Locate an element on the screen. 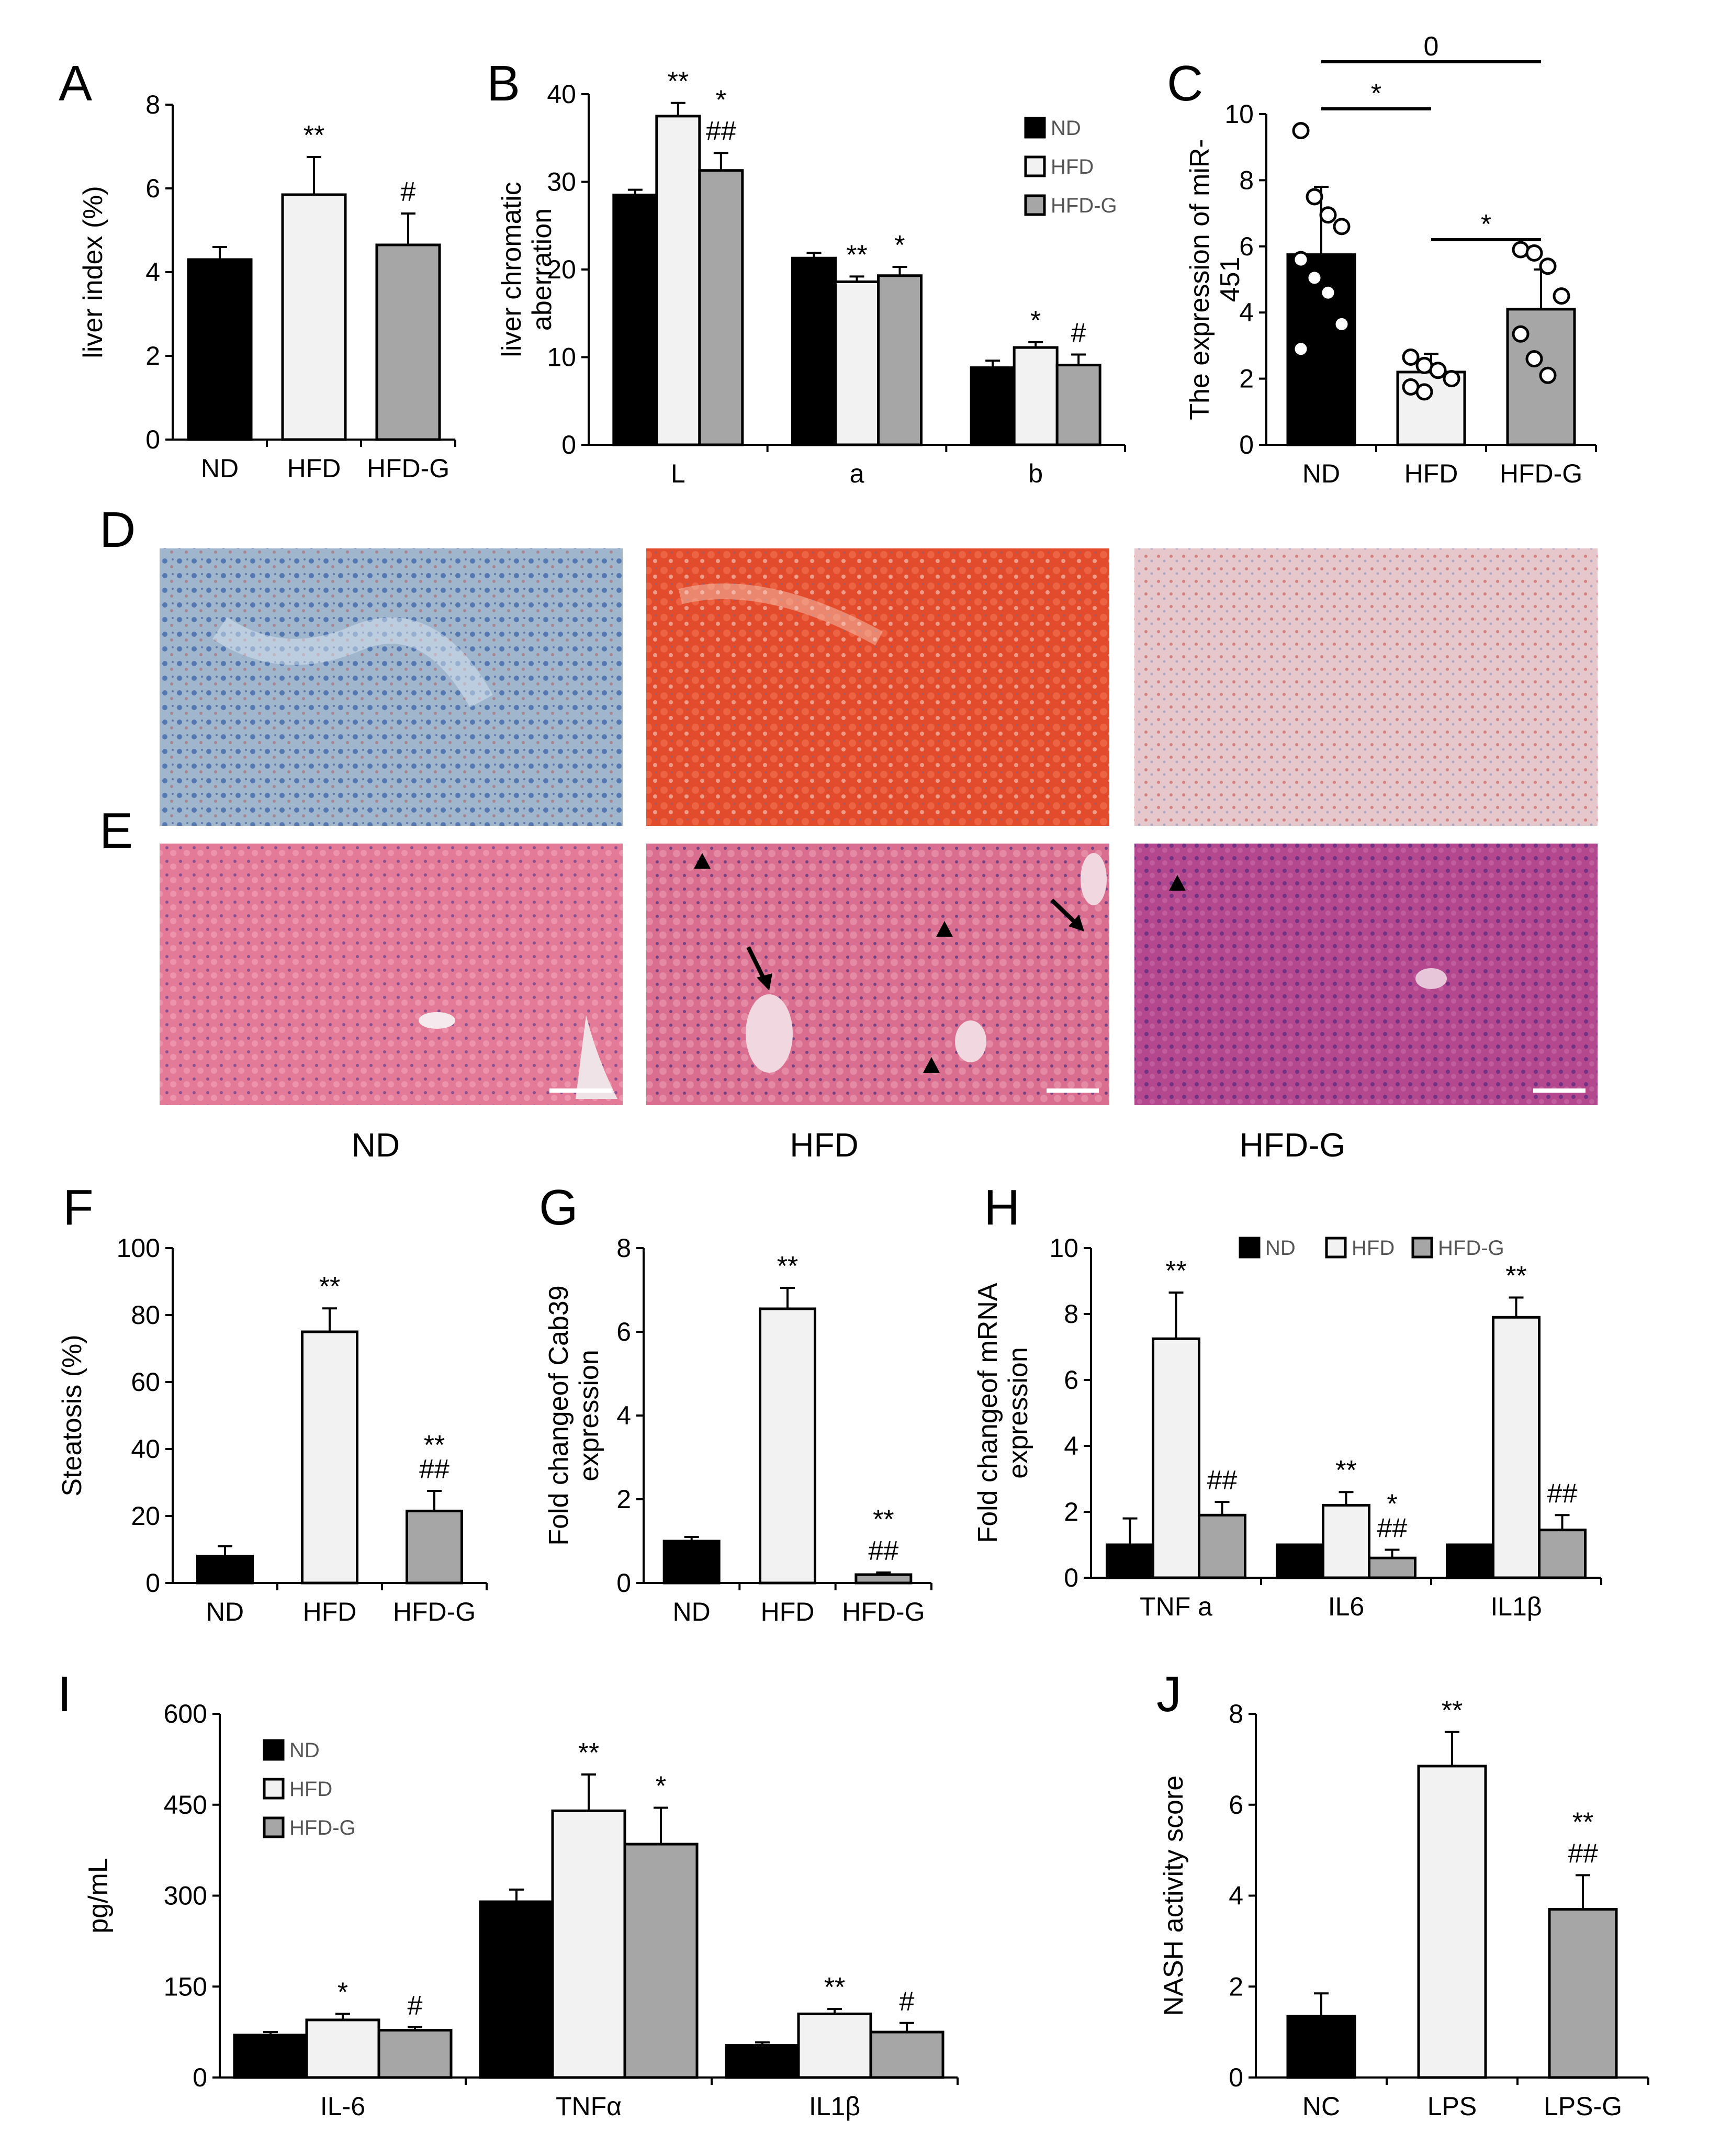  x-tick-label: HFD-G is located at coordinates (434, 1611).